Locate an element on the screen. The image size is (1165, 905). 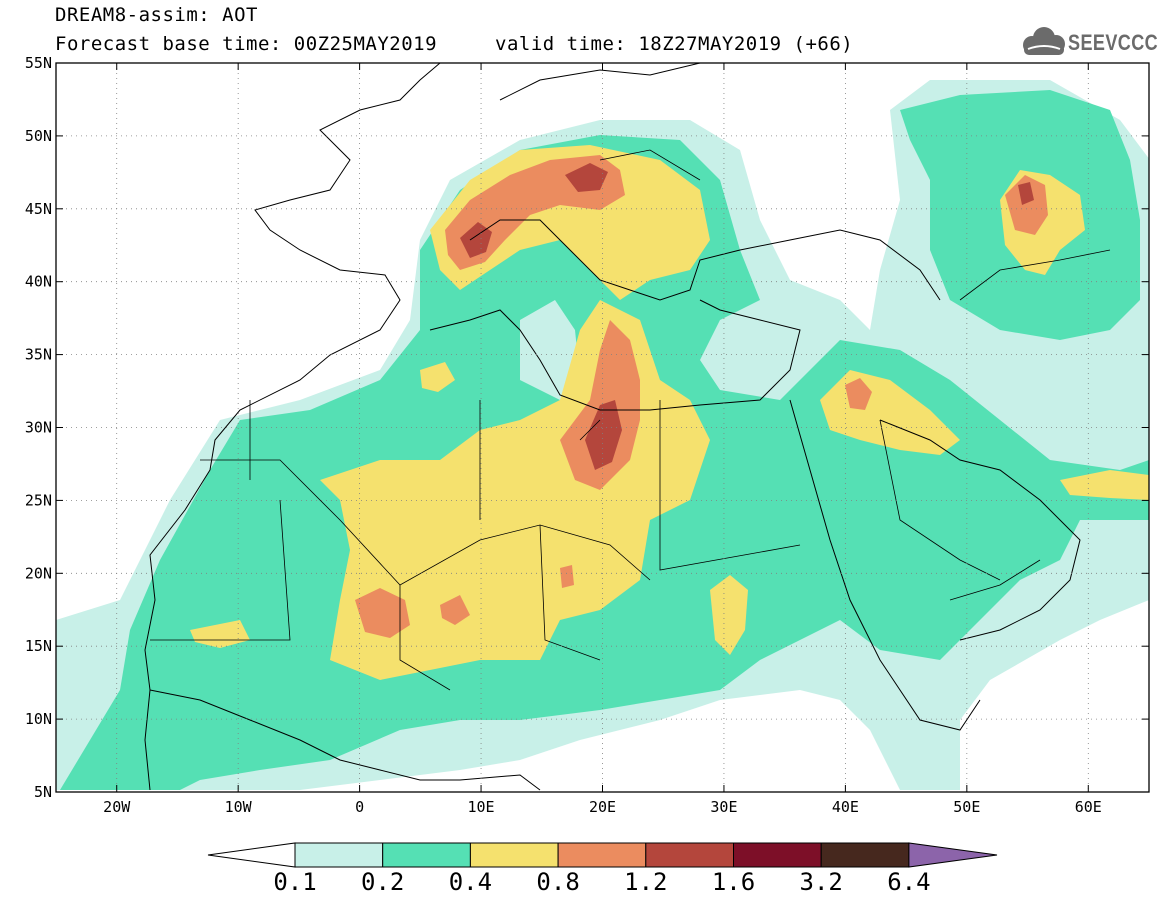
lat-label: 55N is located at coordinates (38, 63).